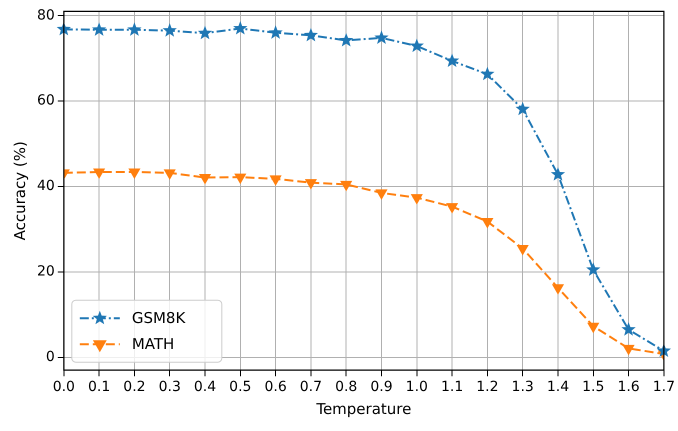 Image resolution: width=678 pixels, height=431 pixels. I want to click on x-axis-title: Temperature, so click(363, 409).